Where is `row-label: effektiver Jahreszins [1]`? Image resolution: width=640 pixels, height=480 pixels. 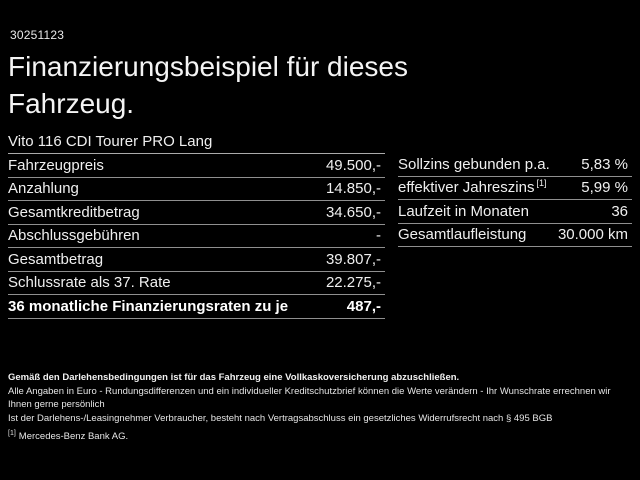
row-label: effektiver Jahreszins [1] is located at coordinates (472, 187).